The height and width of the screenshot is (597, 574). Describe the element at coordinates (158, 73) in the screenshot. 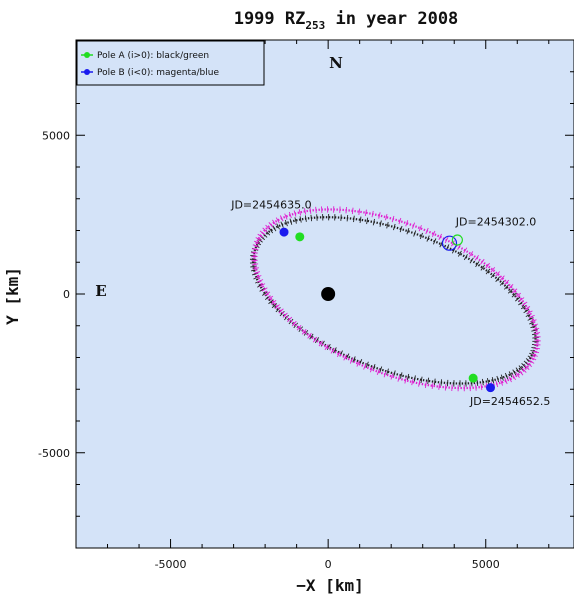

I see `legend-label-pole-b: Pole B (i<0): magenta/blue` at that location.